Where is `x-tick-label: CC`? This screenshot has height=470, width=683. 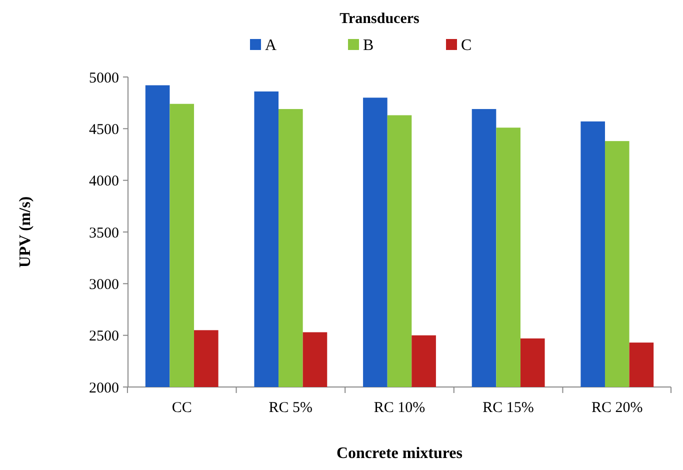
x-tick-label: CC is located at coordinates (182, 408).